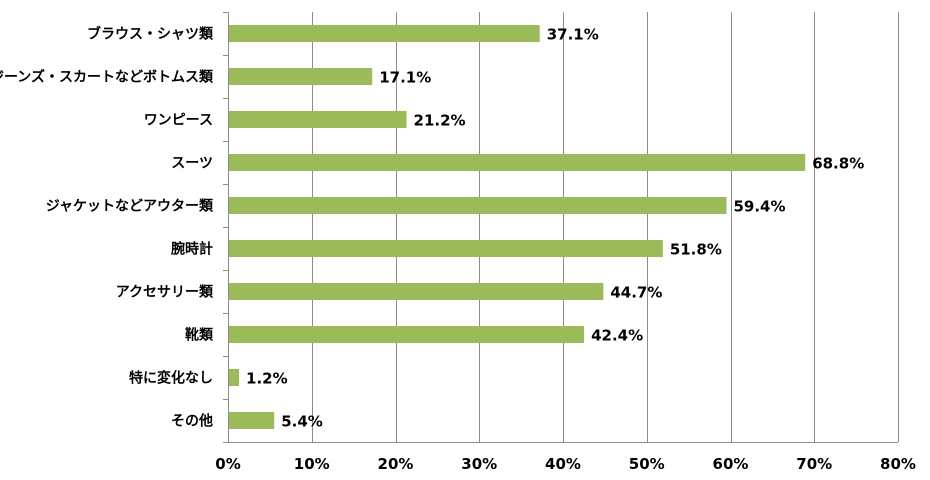  Describe the element at coordinates (396, 464) in the screenshot. I see `x-tick-label: 20%` at that location.